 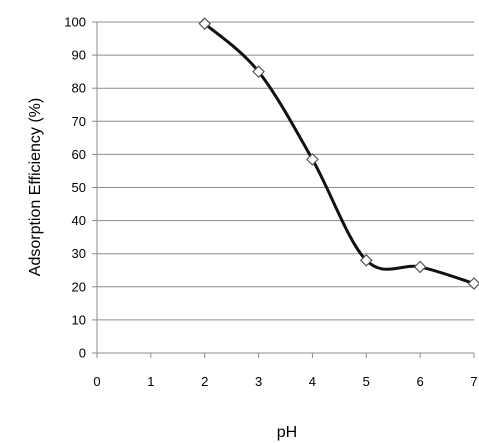 I want to click on y-tick-label-20: 20, so click(x=79, y=286).